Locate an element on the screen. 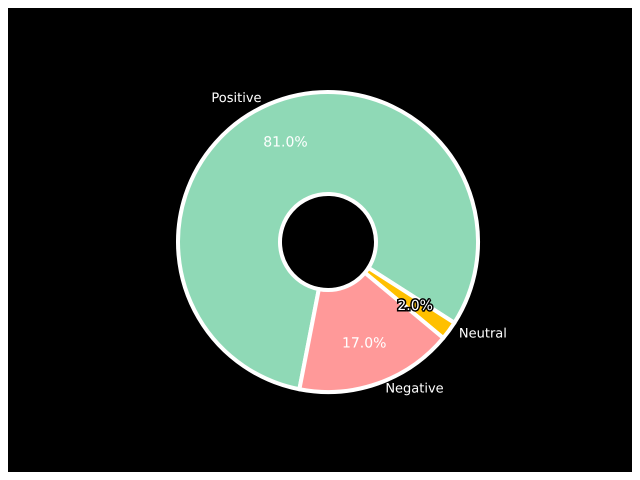 The width and height of the screenshot is (640, 480). data-label: 81.0% is located at coordinates (285, 142).